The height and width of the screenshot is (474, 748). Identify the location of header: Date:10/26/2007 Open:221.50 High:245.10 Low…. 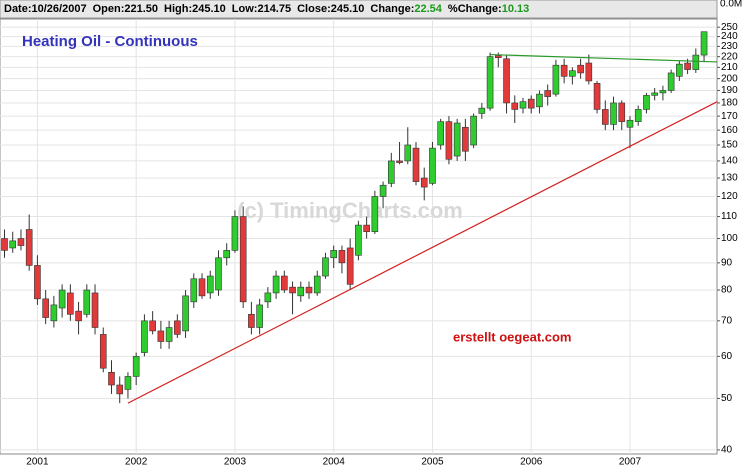
(266, 9).